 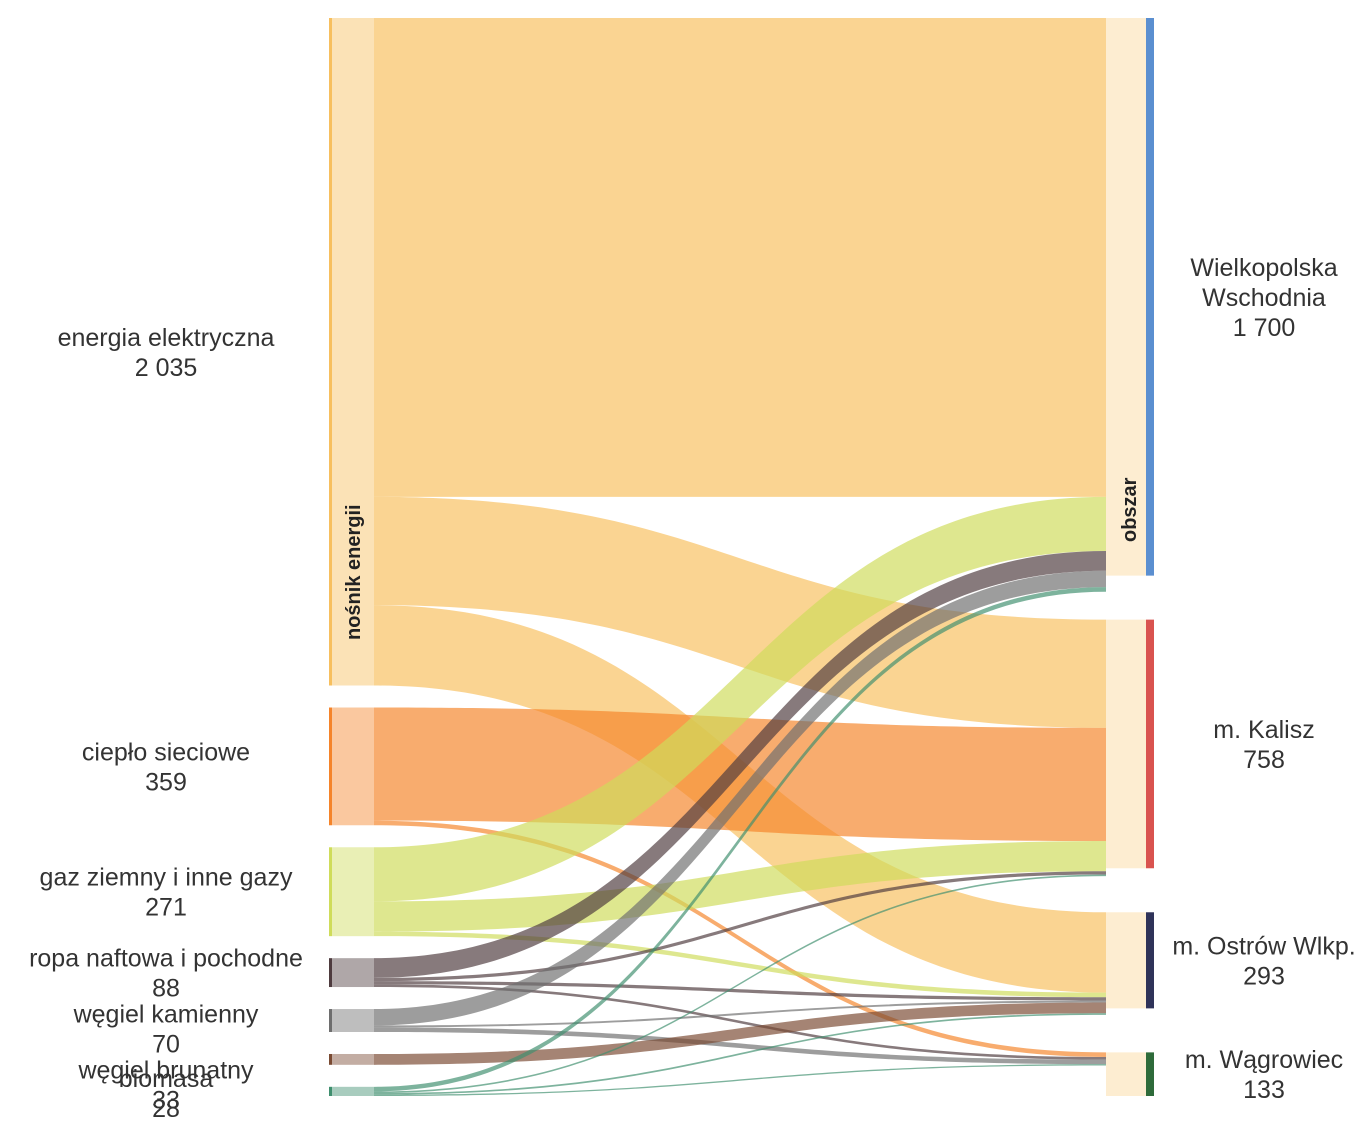 What do you see at coordinates (740, 1080) in the screenshot?
I see `link-bio-mw` at bounding box center [740, 1080].